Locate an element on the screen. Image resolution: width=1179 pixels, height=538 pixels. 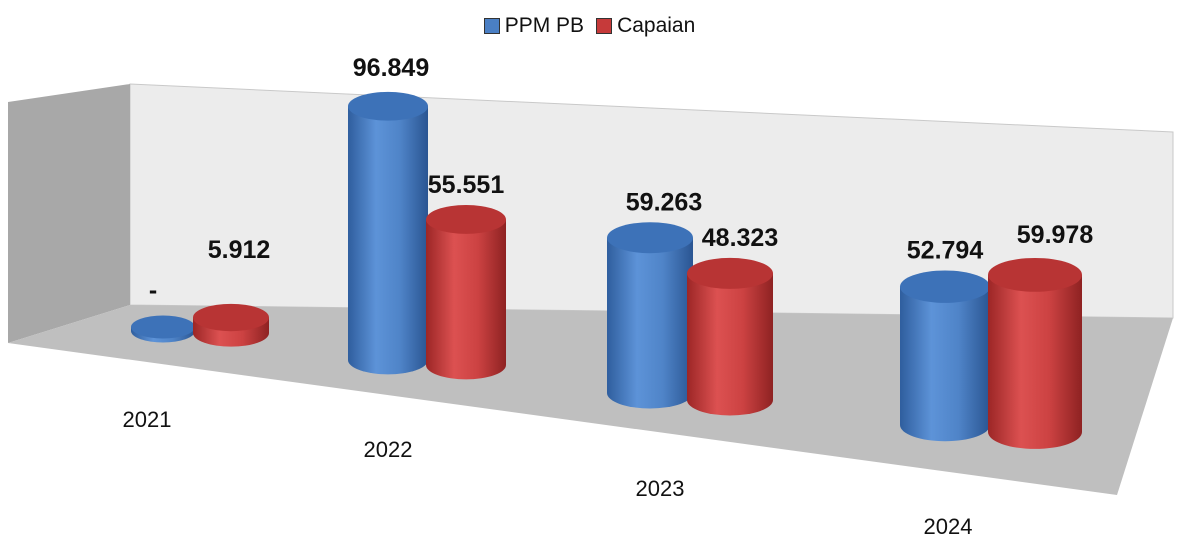
legend-label-ppm-pb: PPM PB is located at coordinates (544, 25).